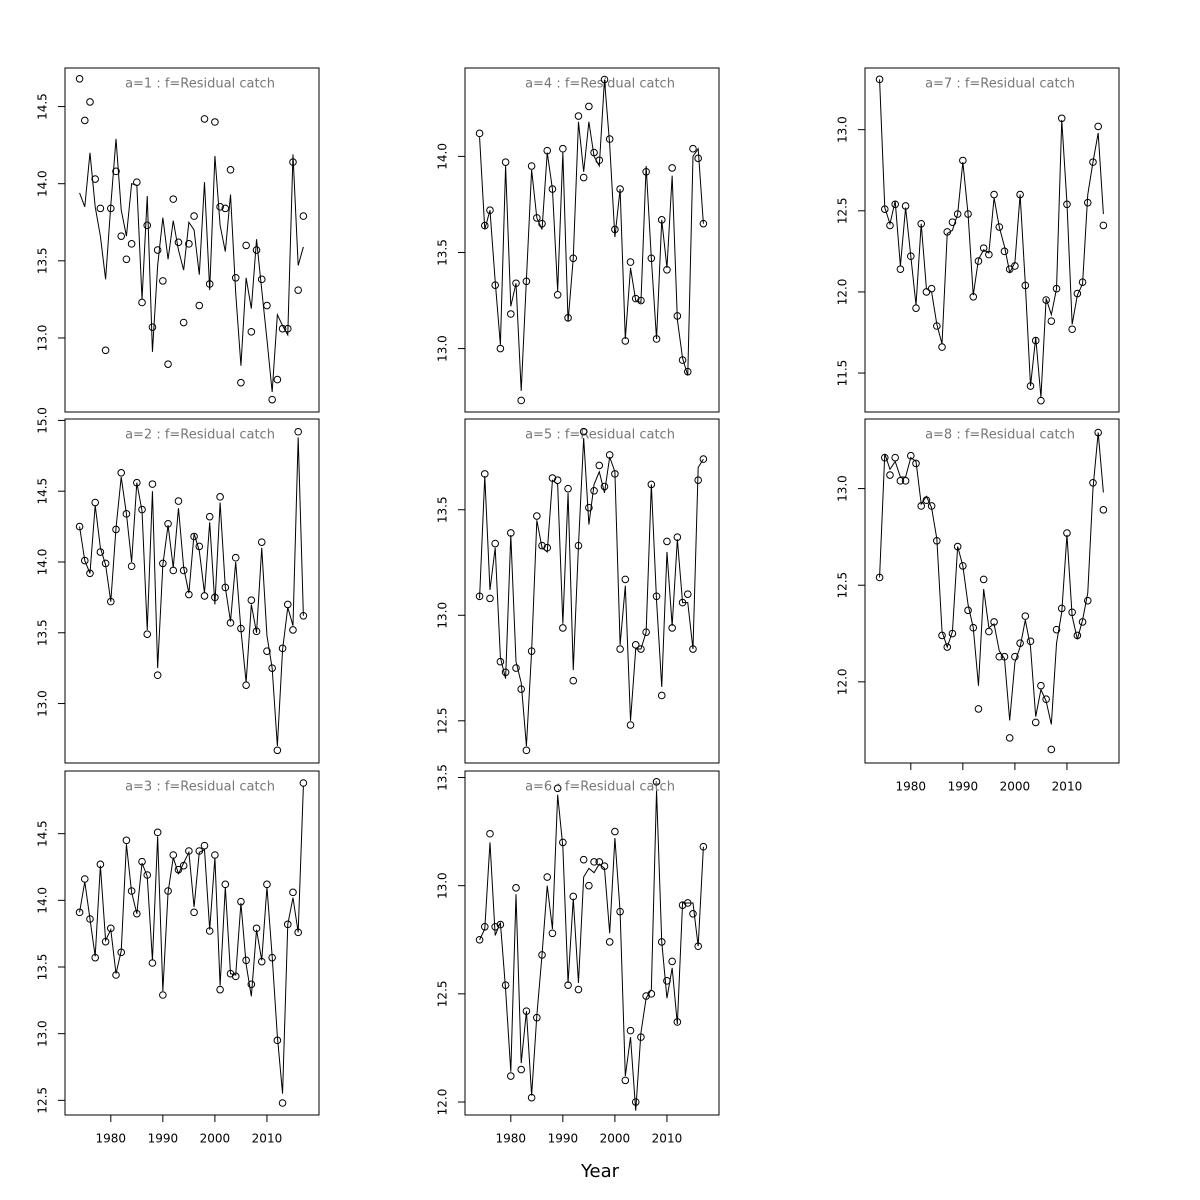 The width and height of the screenshot is (1200, 1200). What do you see at coordinates (600, 84) in the screenshot?
I see `panel-title: a=4 : f=Residual catch` at bounding box center [600, 84].